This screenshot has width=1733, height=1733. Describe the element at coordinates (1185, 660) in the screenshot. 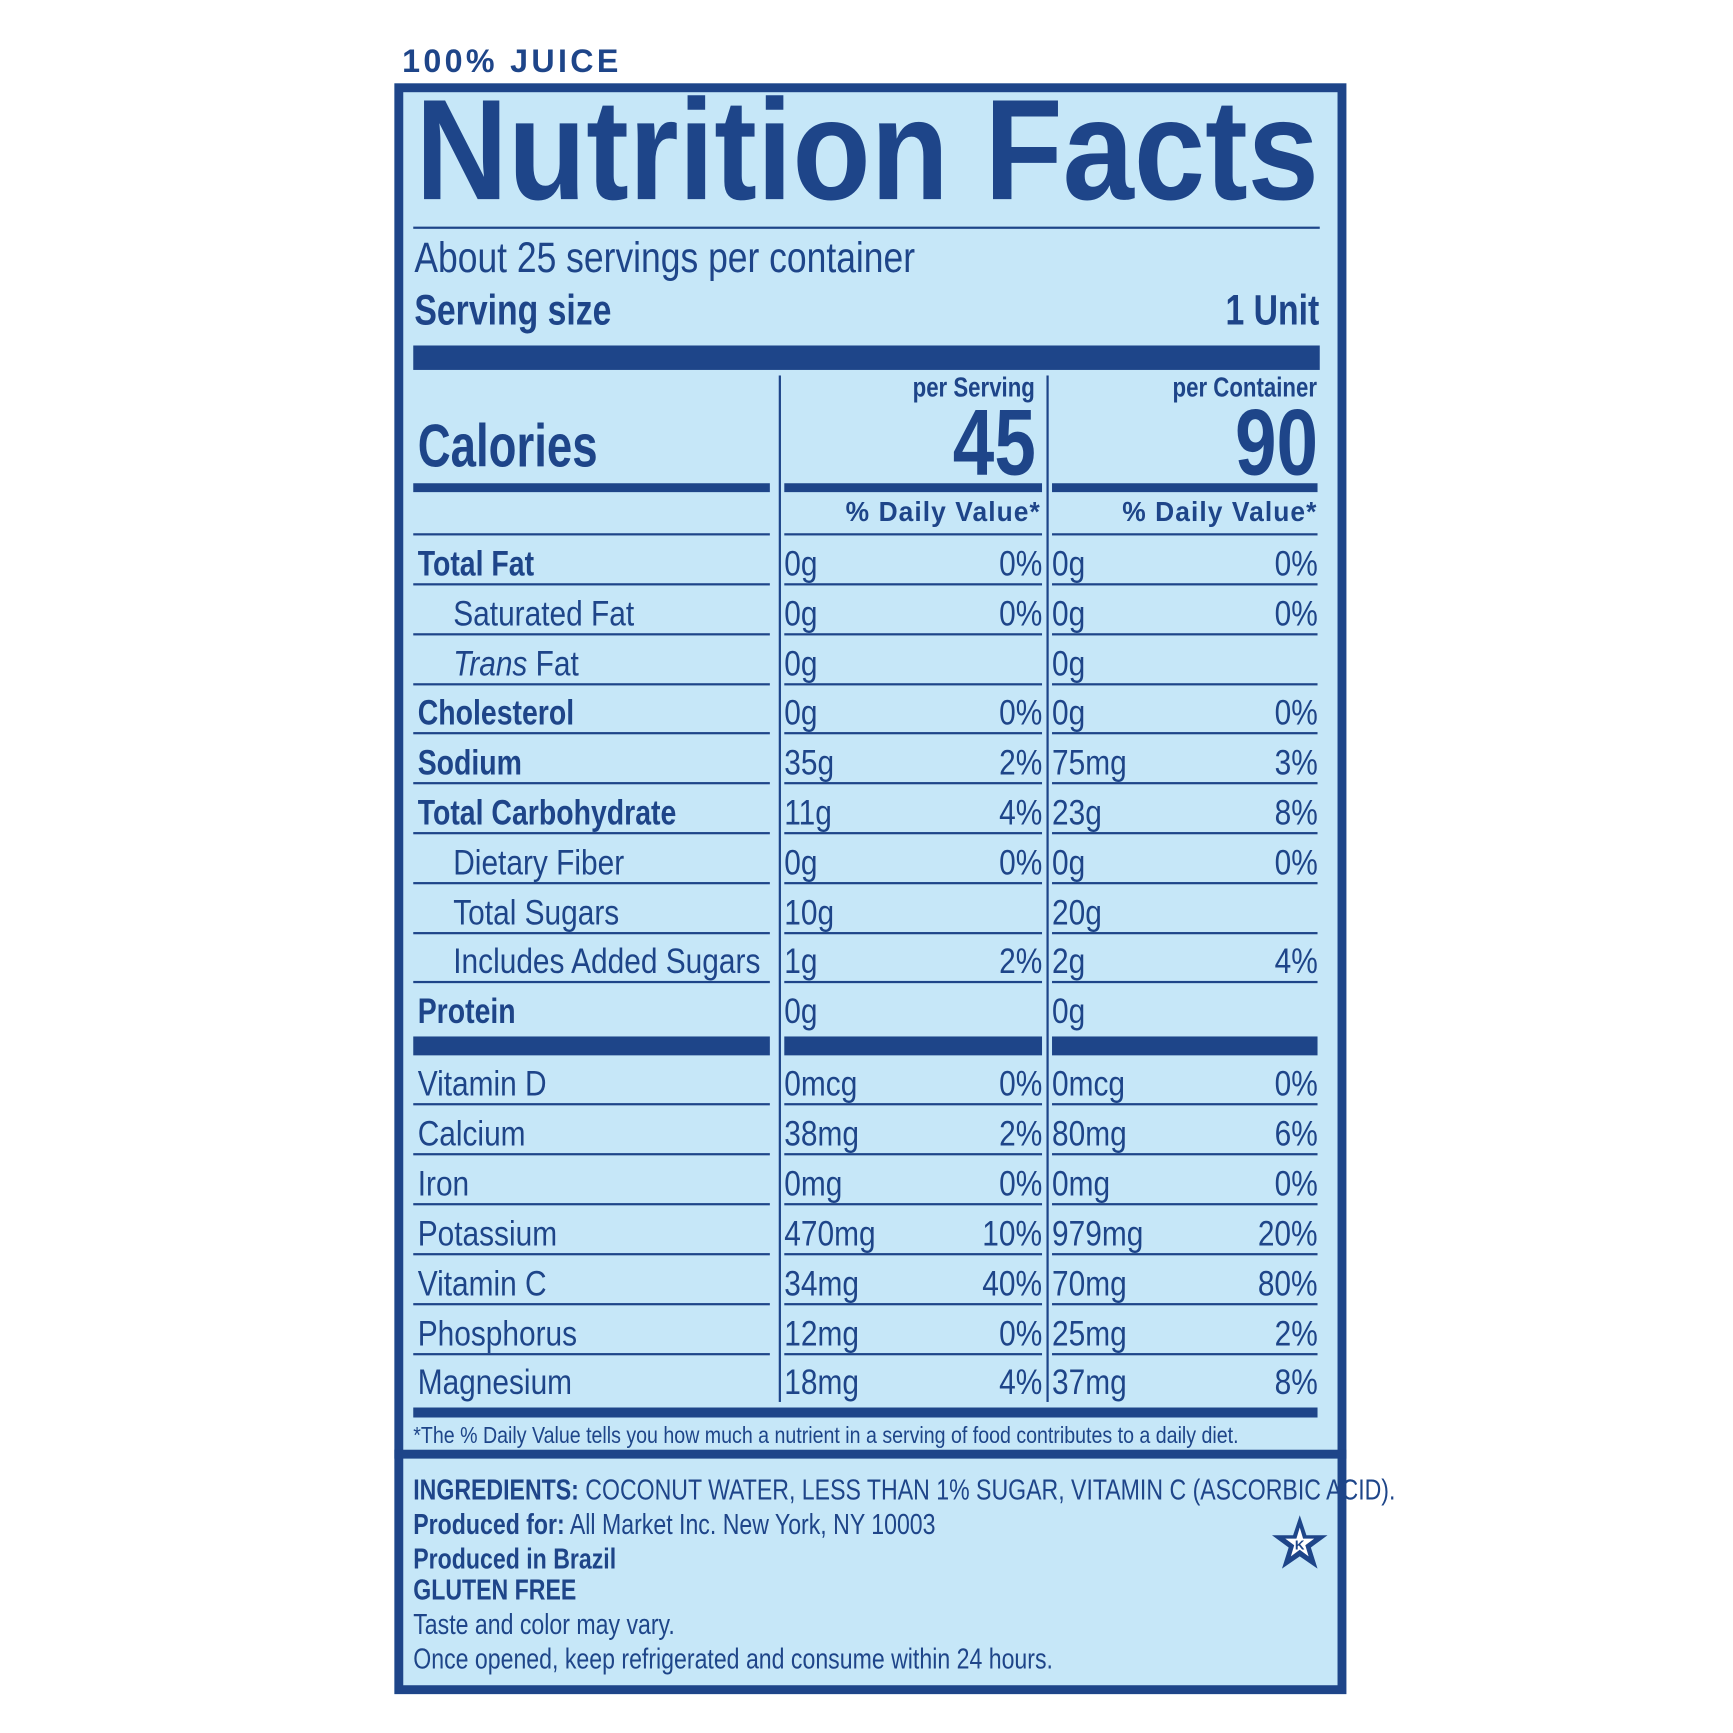

I see `per-container-cell: 0g` at that location.